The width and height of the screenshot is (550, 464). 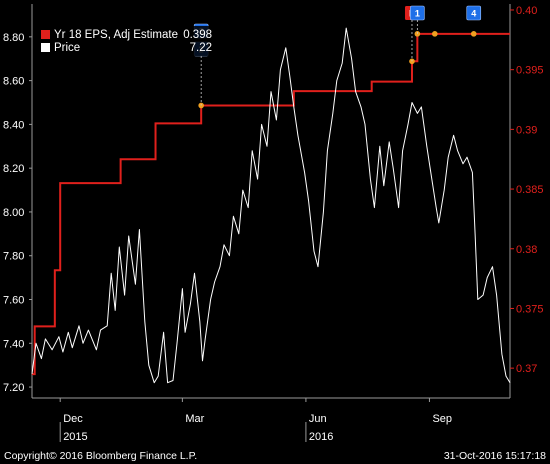 I want to click on left-tick-label: 8.60, so click(x=13, y=82).